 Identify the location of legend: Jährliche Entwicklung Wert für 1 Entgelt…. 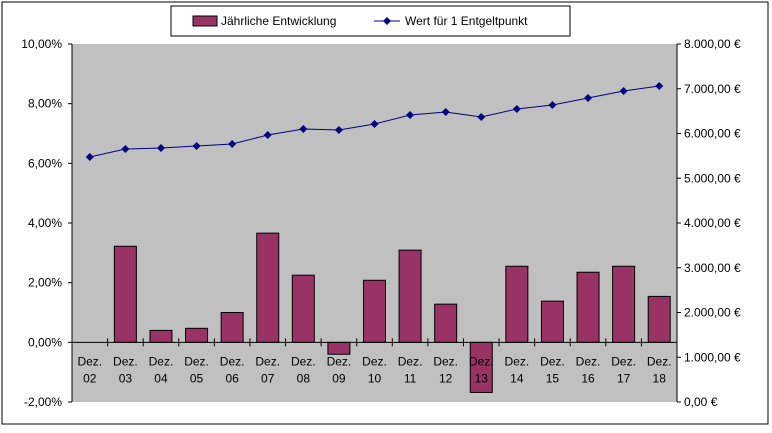
(370, 21).